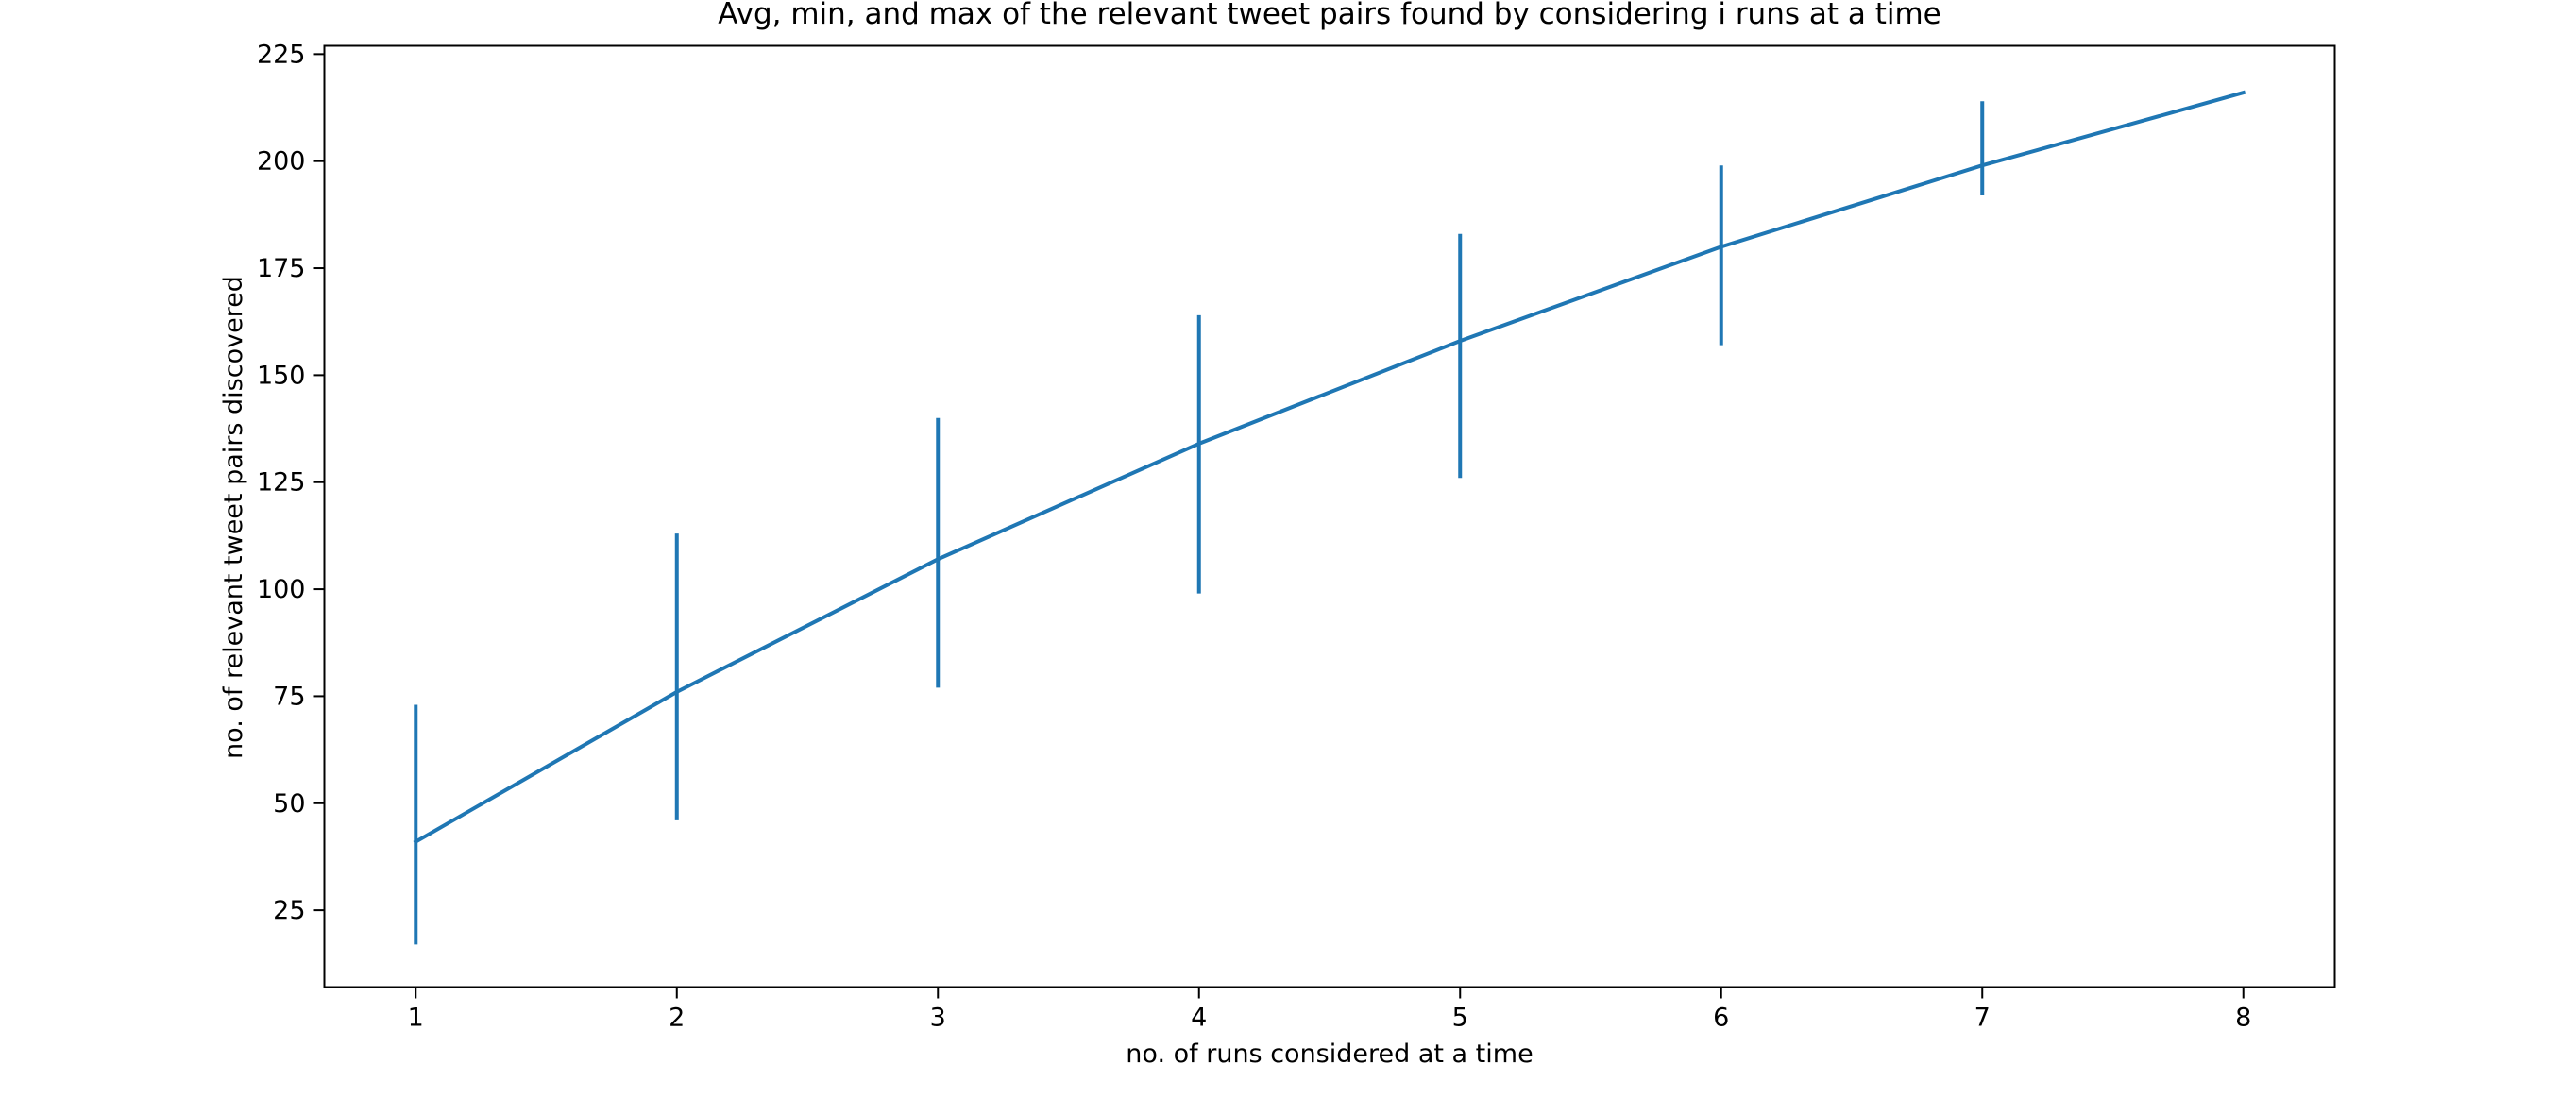  I want to click on y-tick-label: 150, so click(281, 375).